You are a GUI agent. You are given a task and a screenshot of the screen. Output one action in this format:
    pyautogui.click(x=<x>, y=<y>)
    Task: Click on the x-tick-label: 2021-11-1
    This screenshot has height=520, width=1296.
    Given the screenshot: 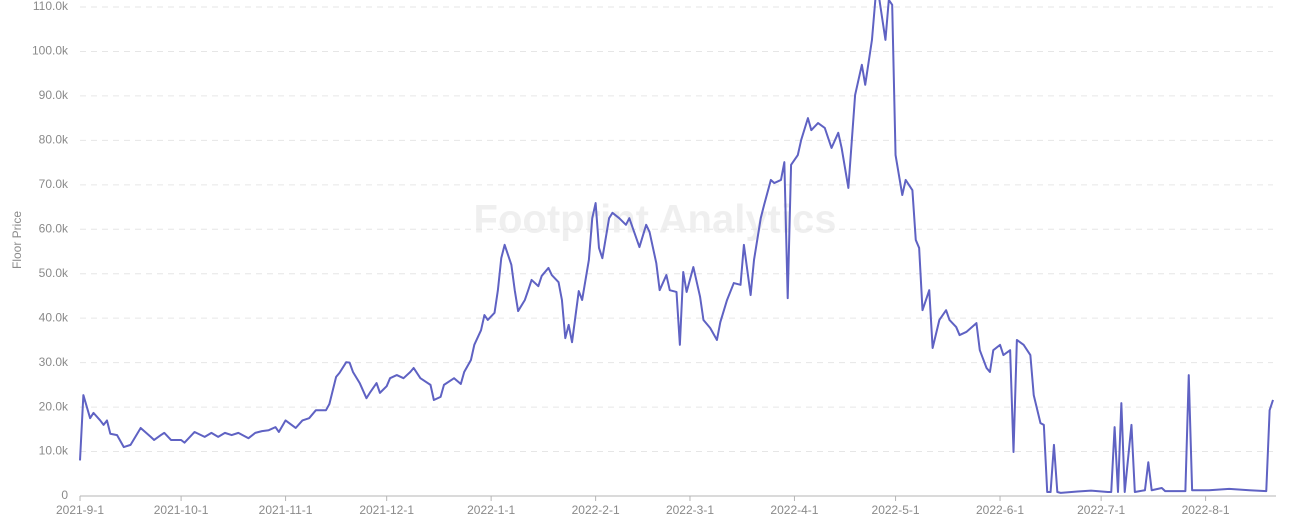 What is the action you would take?
    pyautogui.click(x=286, y=510)
    